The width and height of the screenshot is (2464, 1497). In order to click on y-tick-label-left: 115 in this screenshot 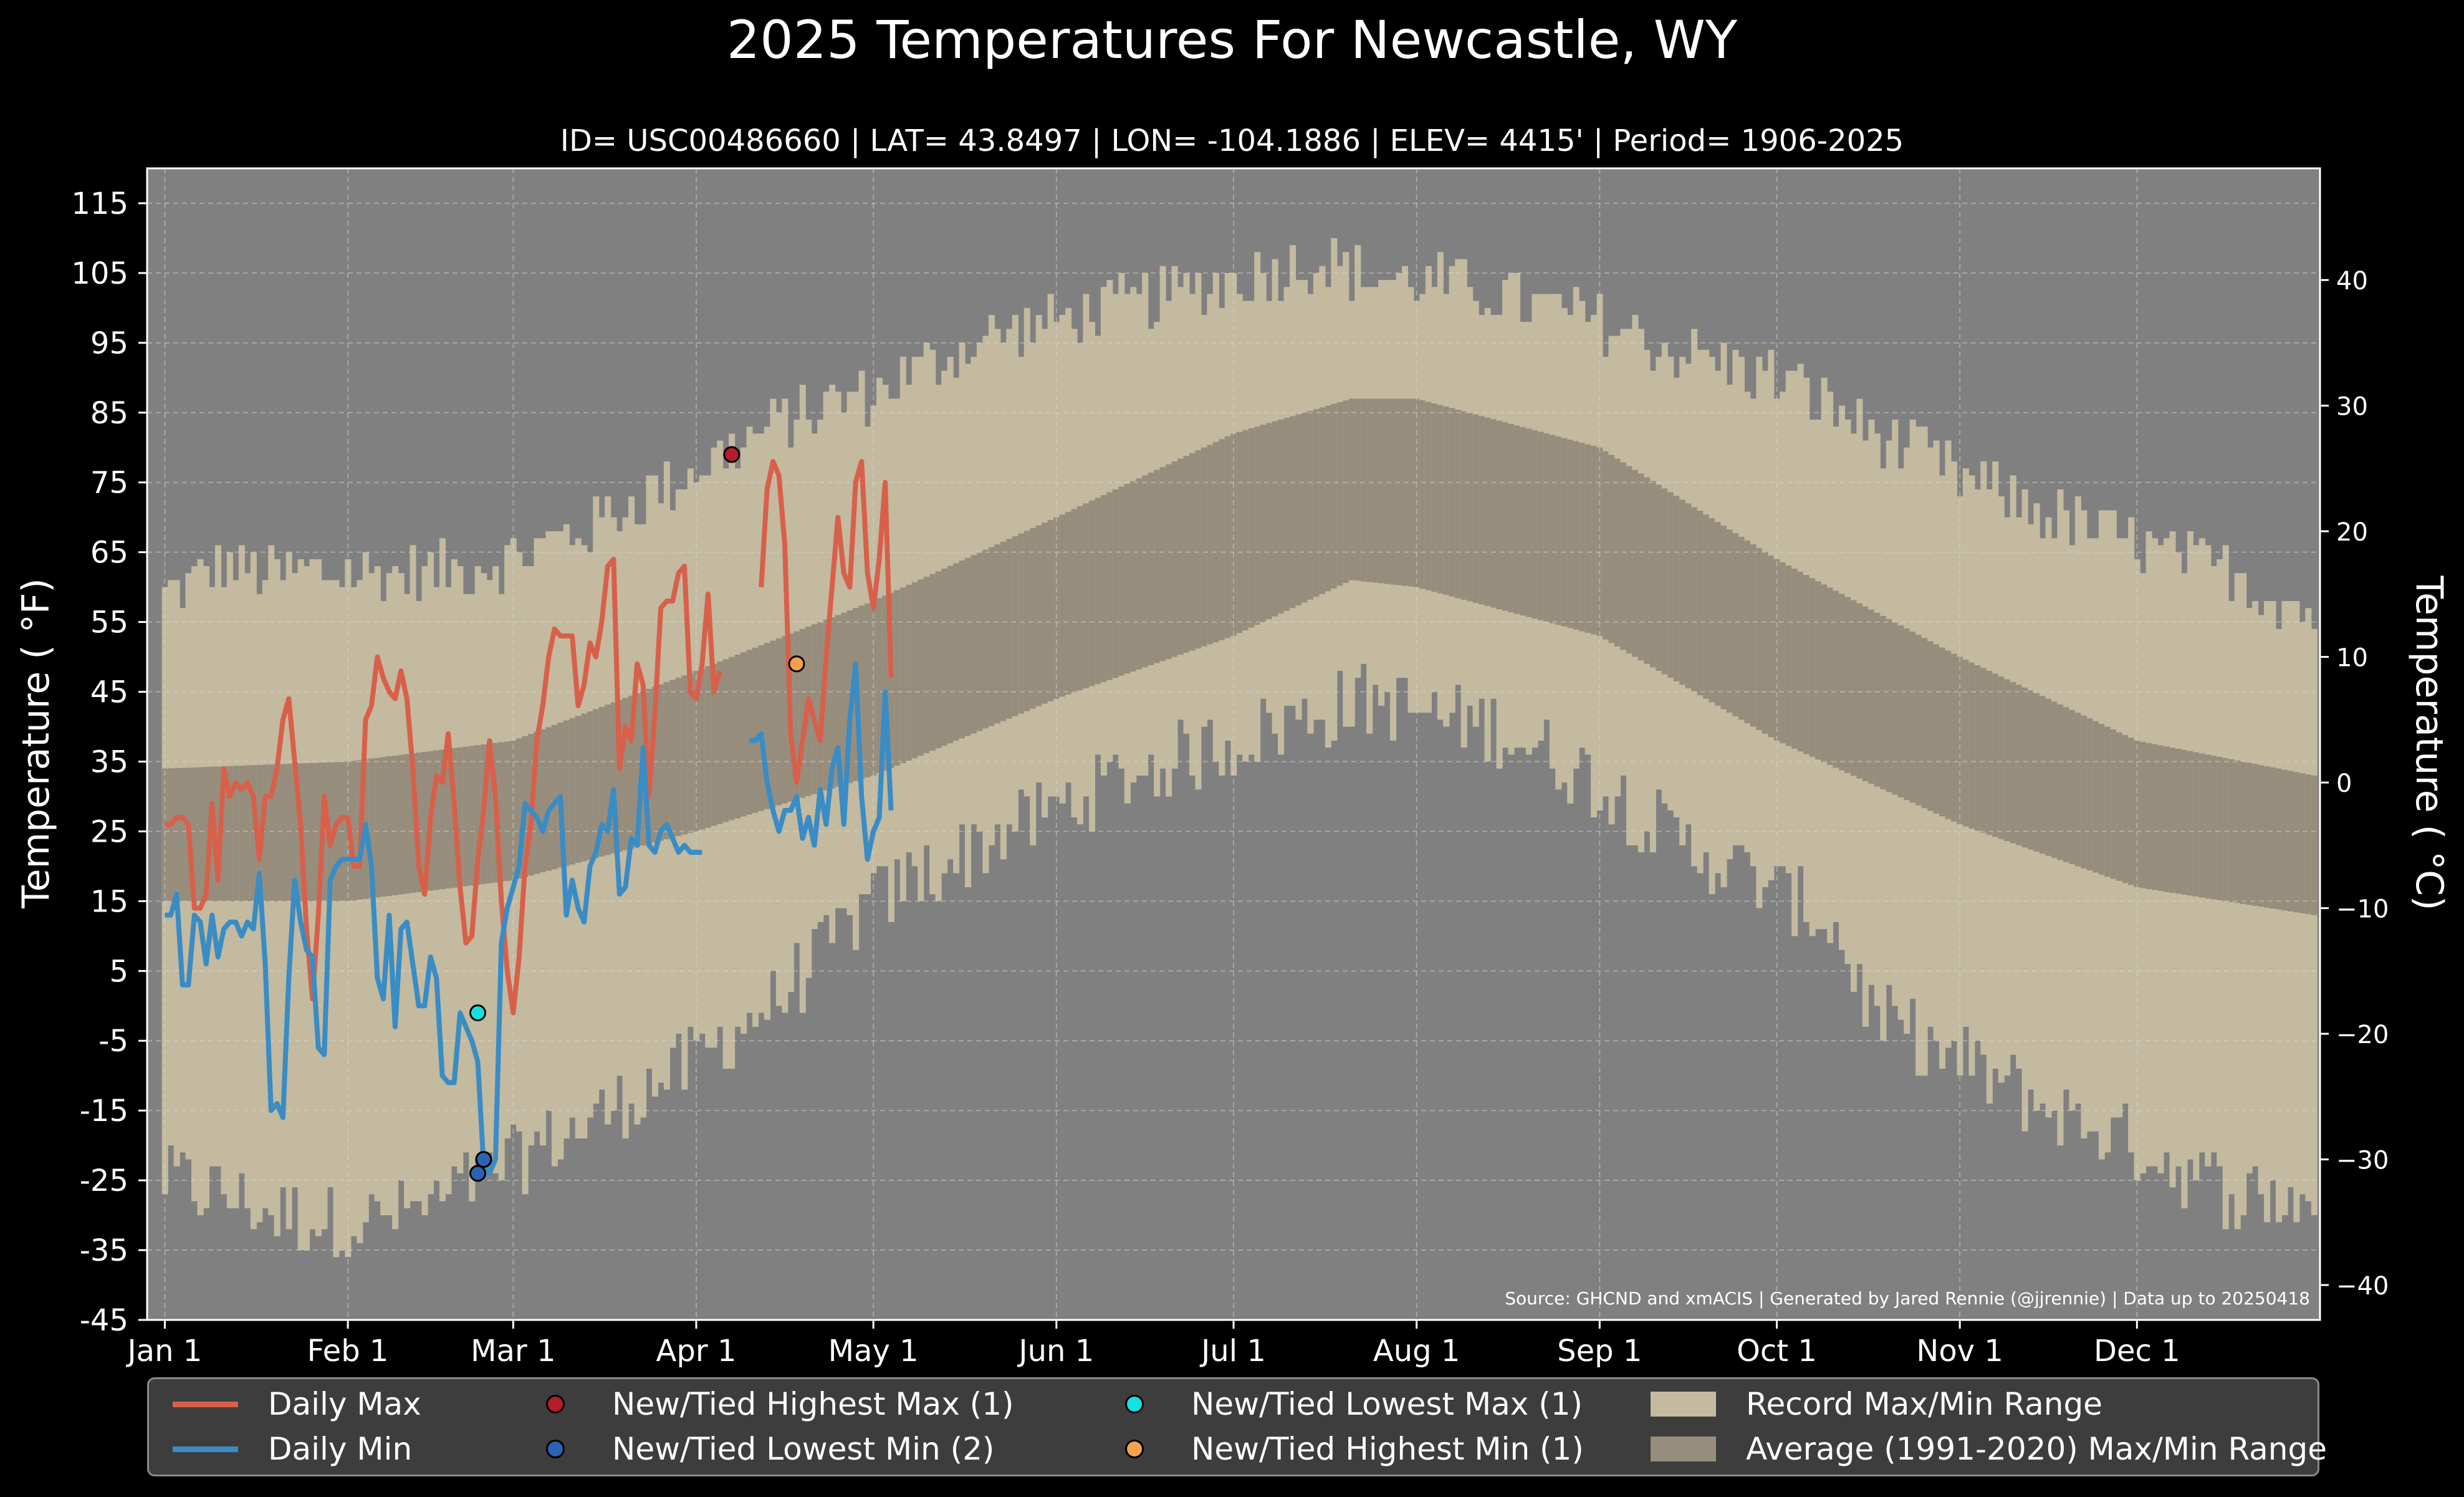, I will do `click(100, 203)`.